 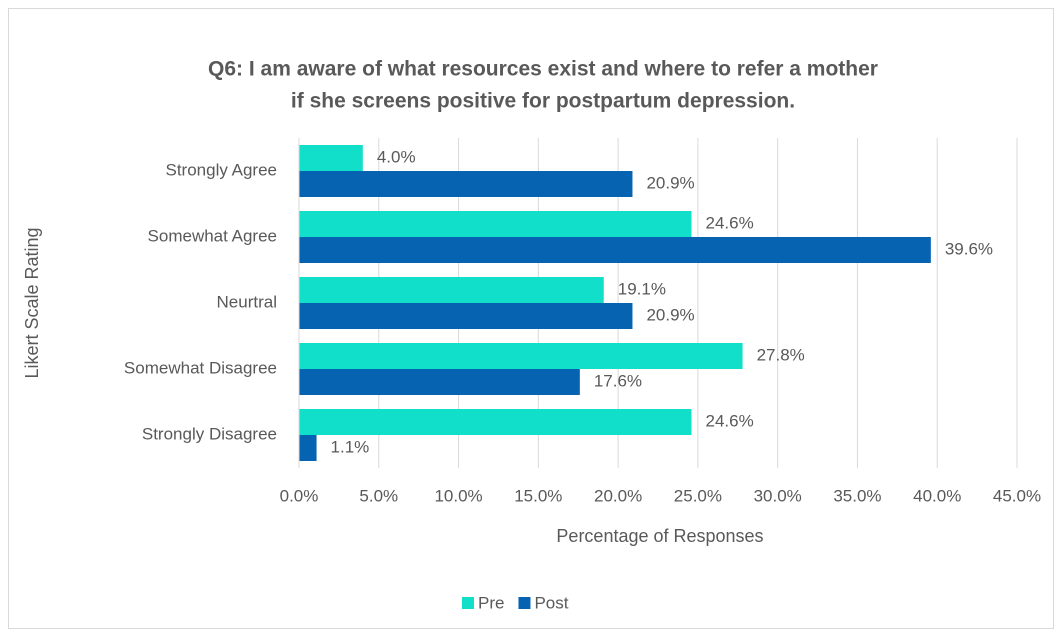 What do you see at coordinates (659, 536) in the screenshot?
I see `x-axis-title: Percentage of Responses` at bounding box center [659, 536].